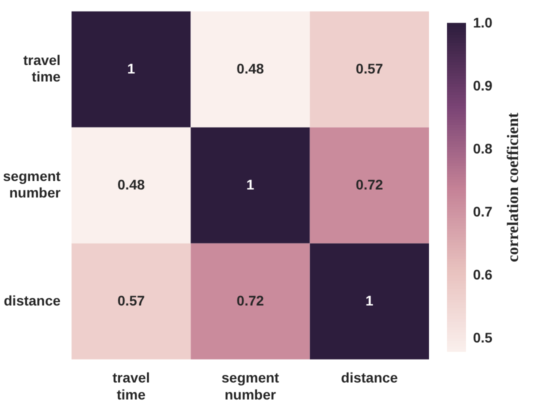 This screenshot has height=407, width=557. What do you see at coordinates (32, 300) in the screenshot?
I see `y-tick-label: distance` at bounding box center [32, 300].